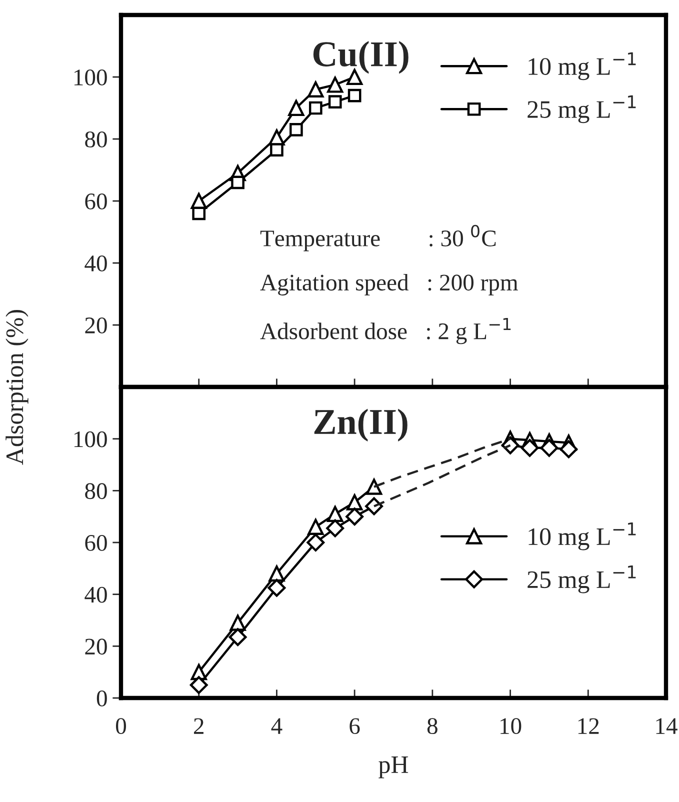 This screenshot has height=802, width=679. What do you see at coordinates (389, 285) in the screenshot?
I see `annotation: Agitation speed : 200 rpm` at bounding box center [389, 285].